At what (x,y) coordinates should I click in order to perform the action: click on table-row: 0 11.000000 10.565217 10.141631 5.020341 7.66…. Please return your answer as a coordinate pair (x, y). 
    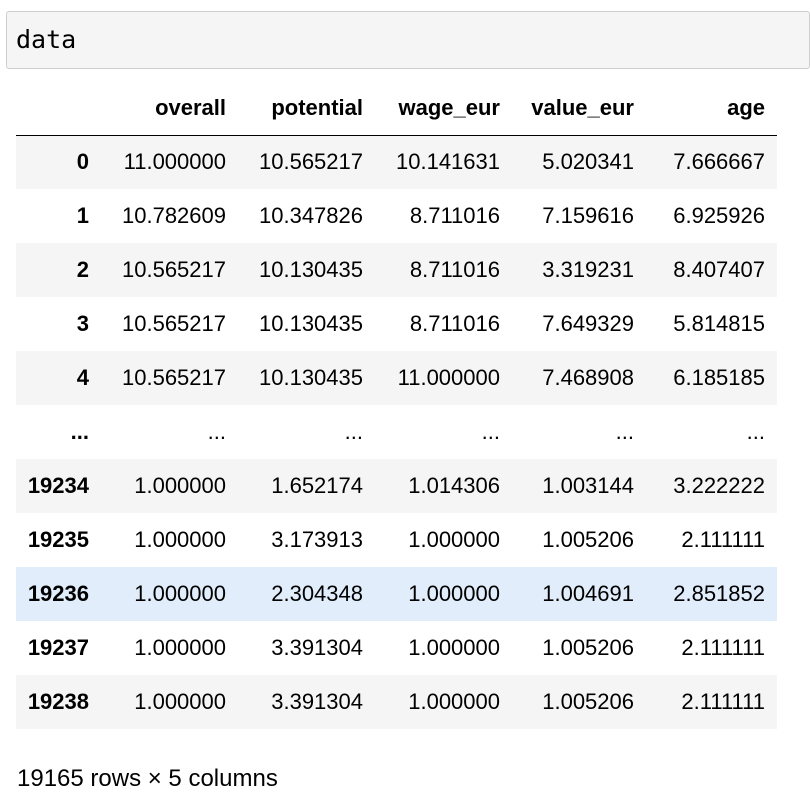
    Looking at the image, I should click on (396, 162).